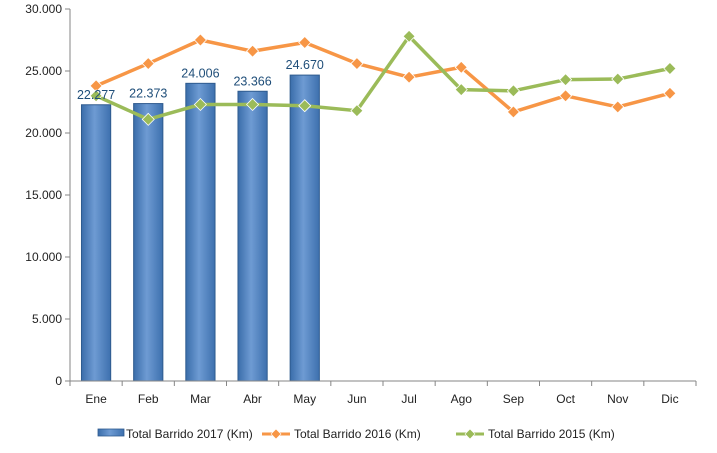  Describe the element at coordinates (43, 9) in the screenshot. I see `y-tick-label: 30.000` at that location.